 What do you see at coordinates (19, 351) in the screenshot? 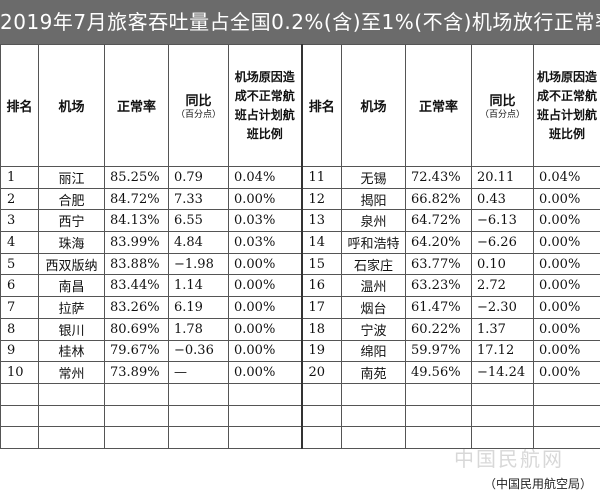
I see `rank-cell: 9` at bounding box center [19, 351].